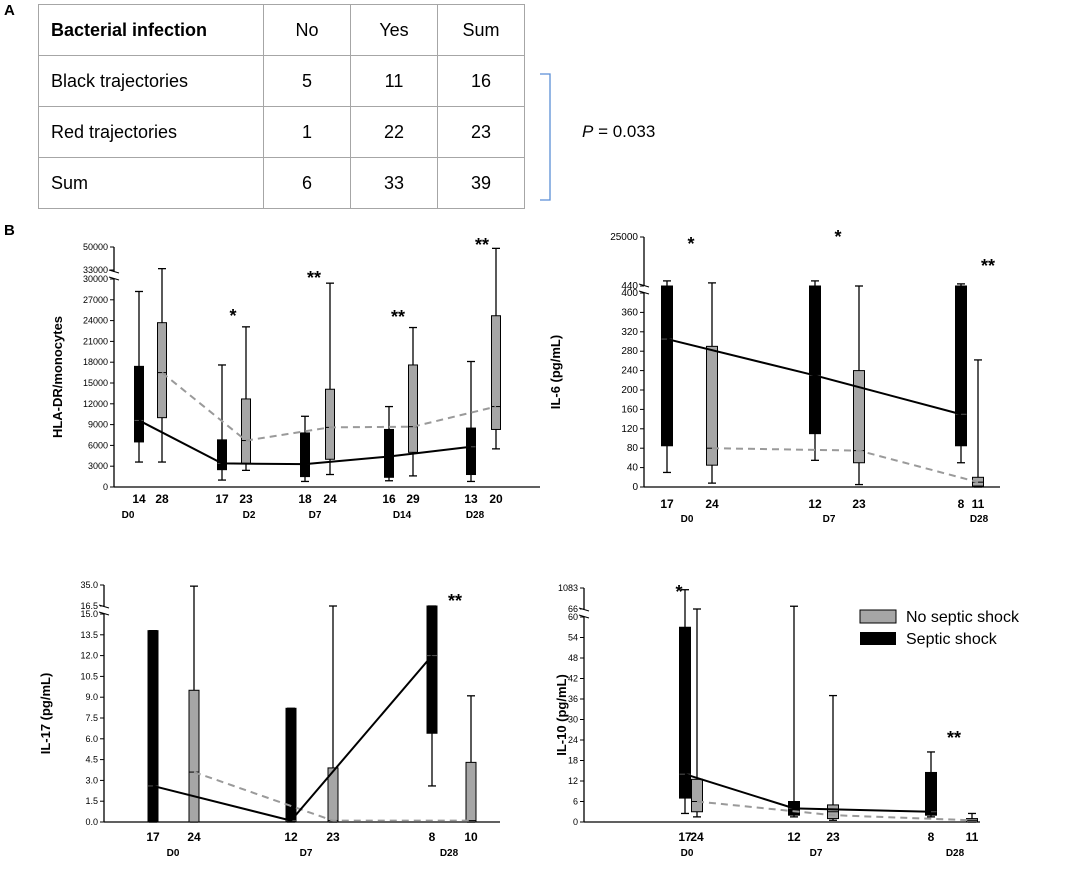 This screenshot has height=871, width=1084. What do you see at coordinates (95, 247) in the screenshot?
I see `y-tick-label: 50000` at bounding box center [95, 247].